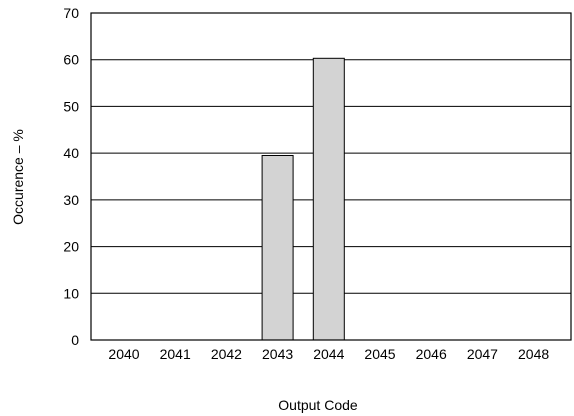 Image resolution: width=574 pixels, height=416 pixels. I want to click on y-tick-label: 70, so click(71, 13).